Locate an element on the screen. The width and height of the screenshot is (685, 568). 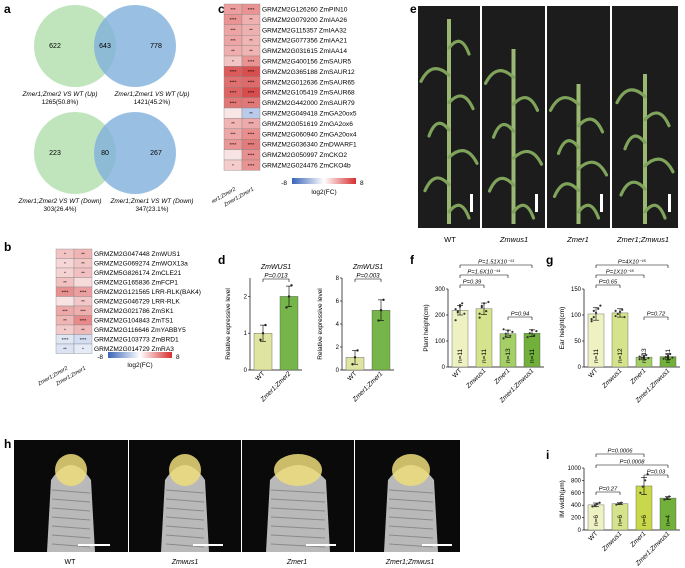
heatmap-c-gene-label: GRMZM2G031615 ZmIAA14 is located at coordinates (304, 51).